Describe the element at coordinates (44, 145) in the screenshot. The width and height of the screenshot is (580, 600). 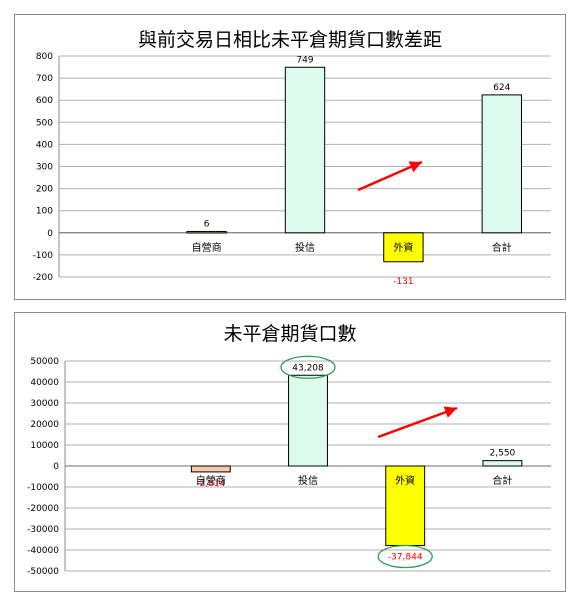
I see `y-tick-label: 400` at that location.